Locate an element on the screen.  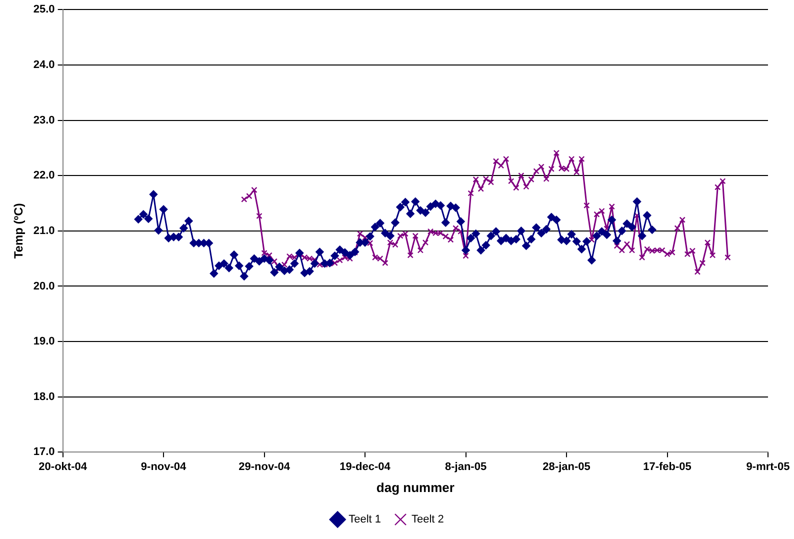
y-tick-label: 23.0 is located at coordinates (44, 120).